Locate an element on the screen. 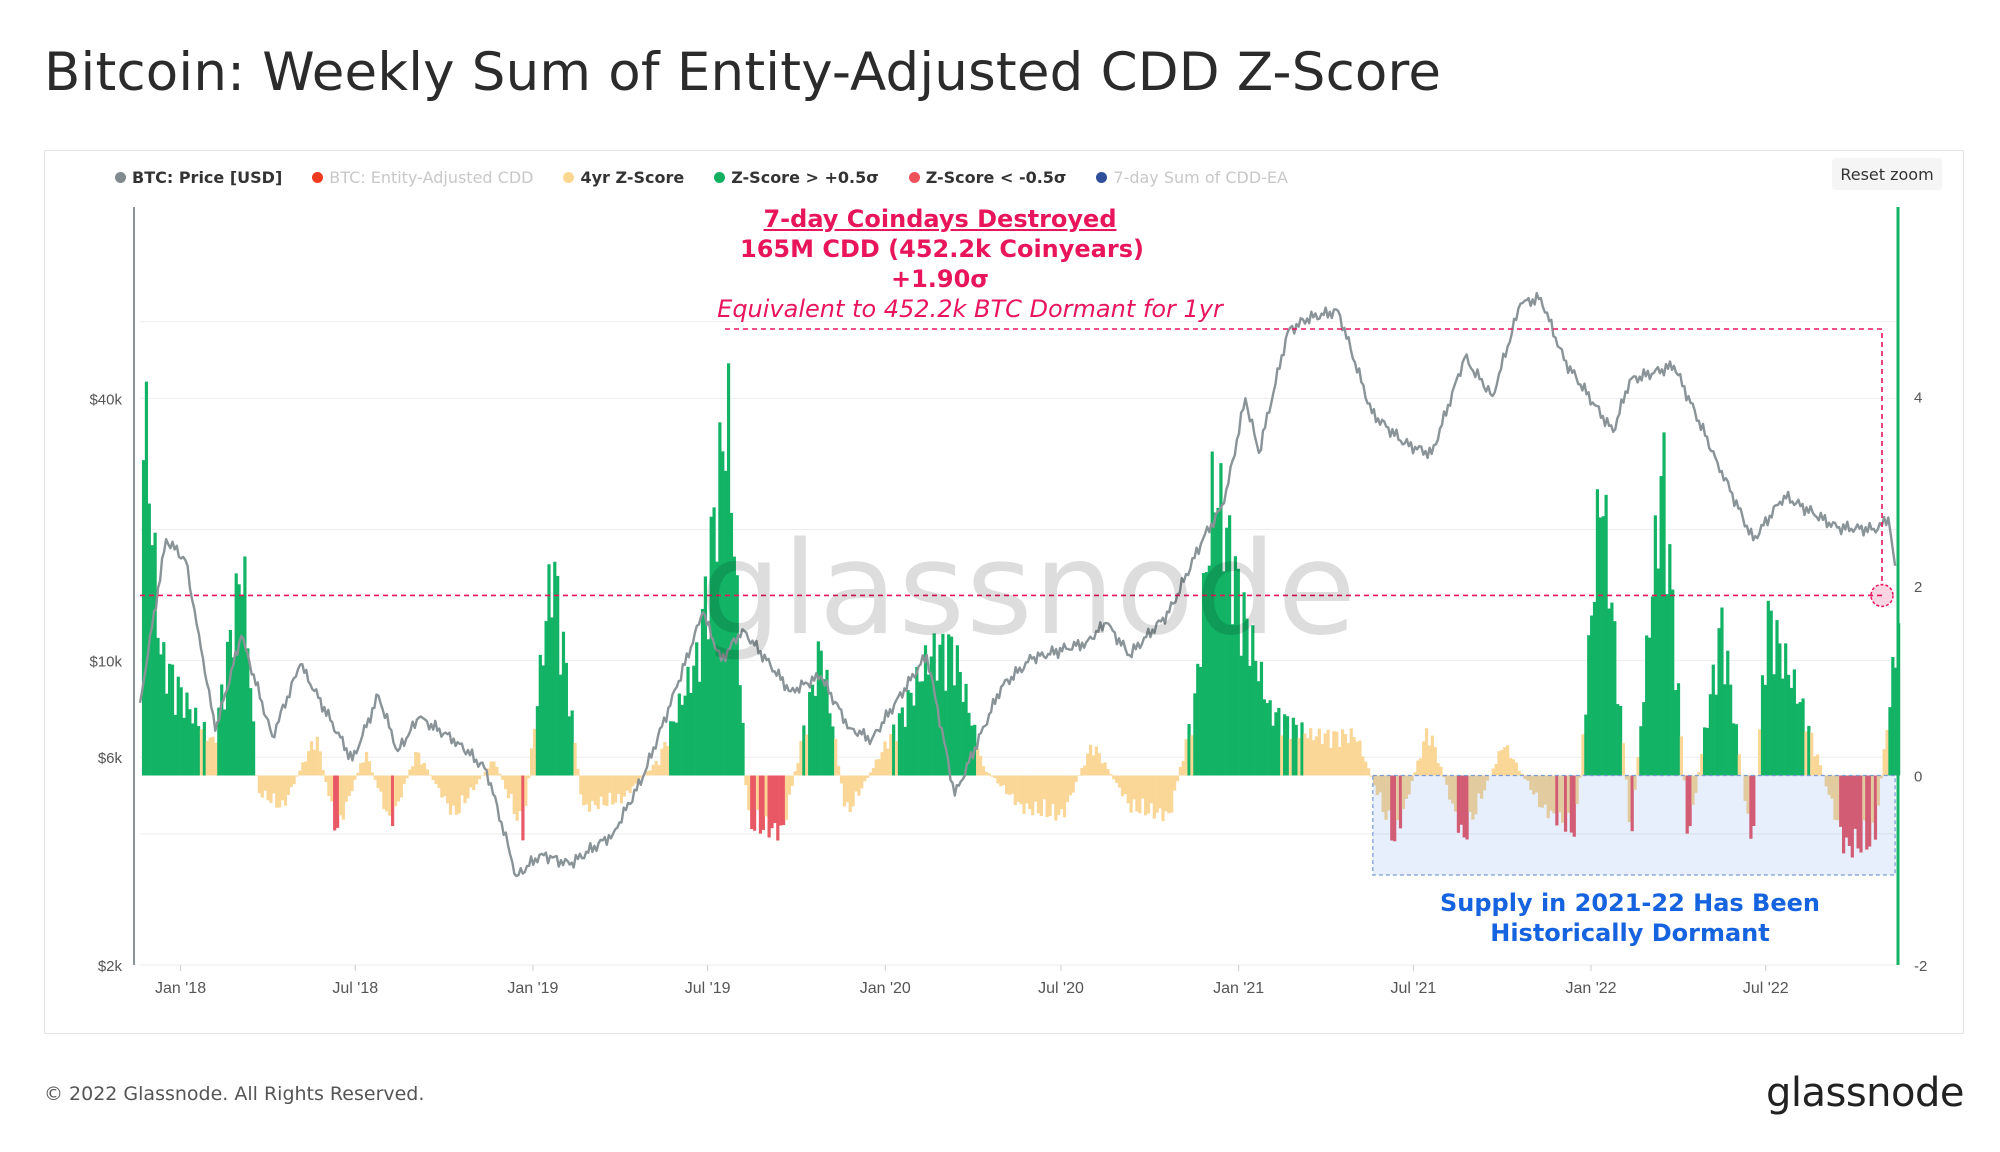 This screenshot has height=1152, width=2000. annotation-marker-circle is located at coordinates (1882, 595).